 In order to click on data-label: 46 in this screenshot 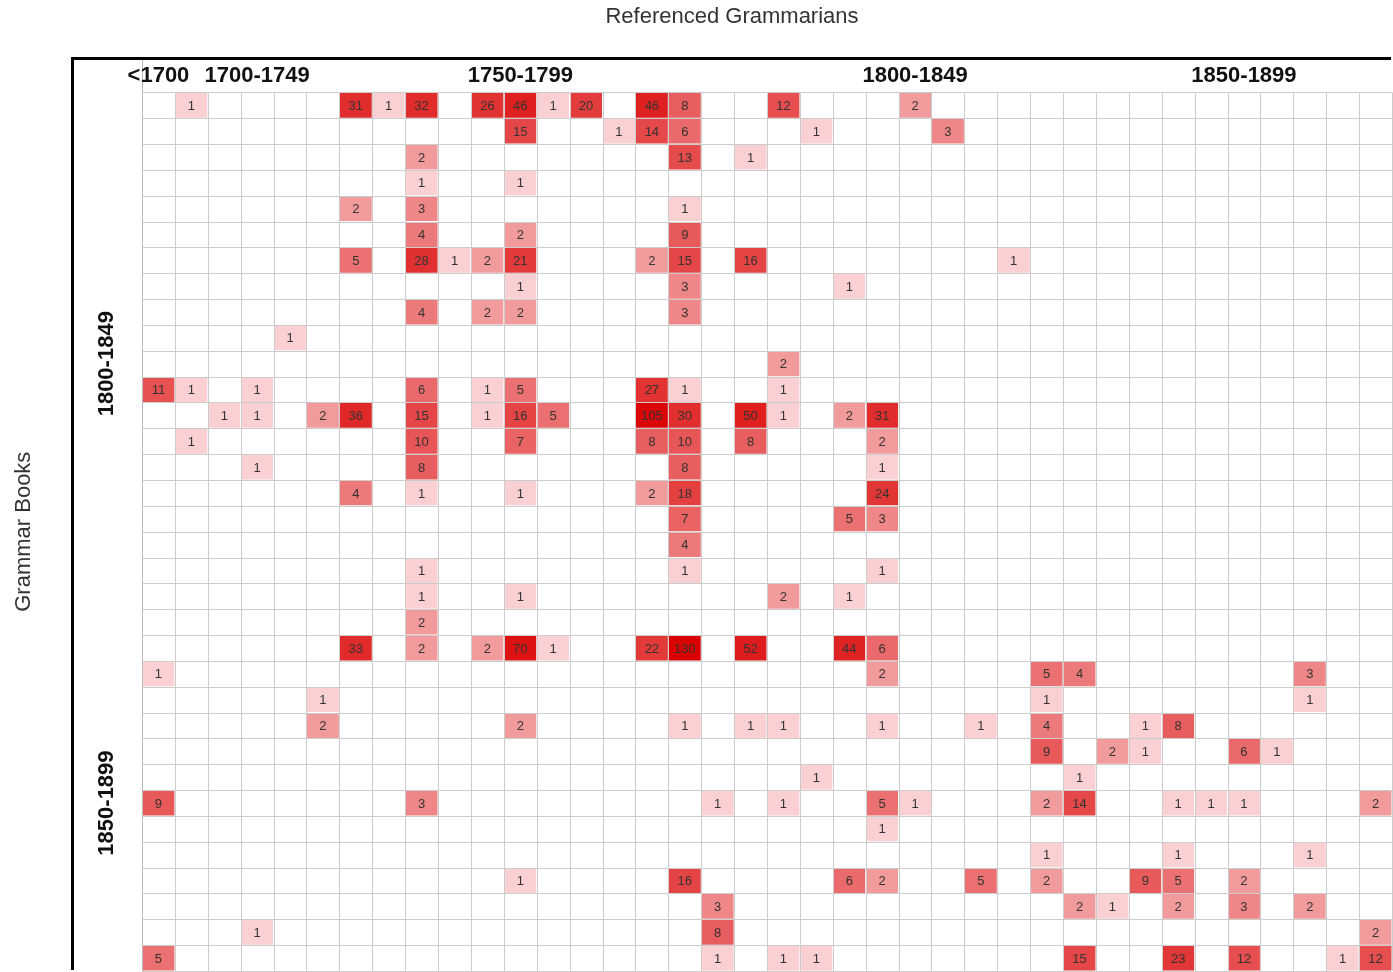, I will do `click(520, 105)`.